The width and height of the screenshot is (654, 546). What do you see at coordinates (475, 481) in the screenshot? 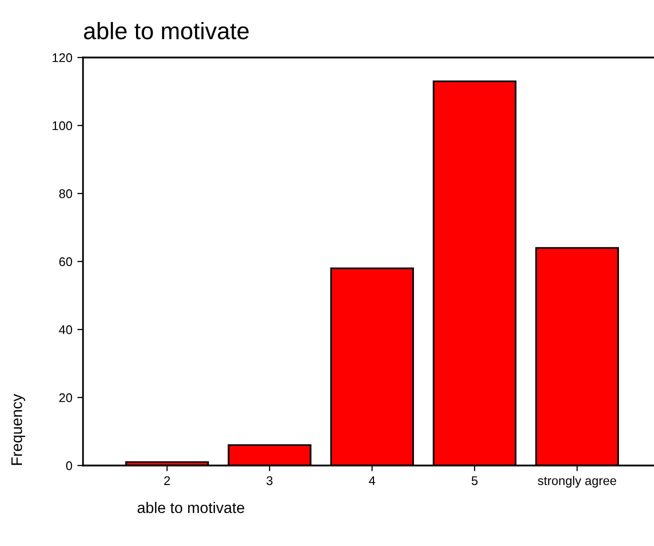
I see `x-tick-label: 5` at bounding box center [475, 481].